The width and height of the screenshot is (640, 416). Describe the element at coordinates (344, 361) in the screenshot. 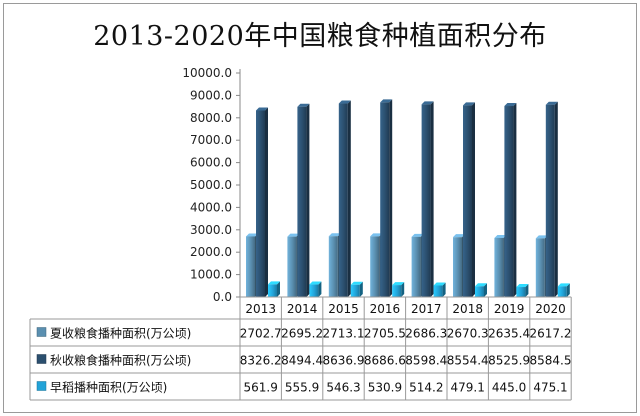

I see `data-label: 8636.9` at that location.